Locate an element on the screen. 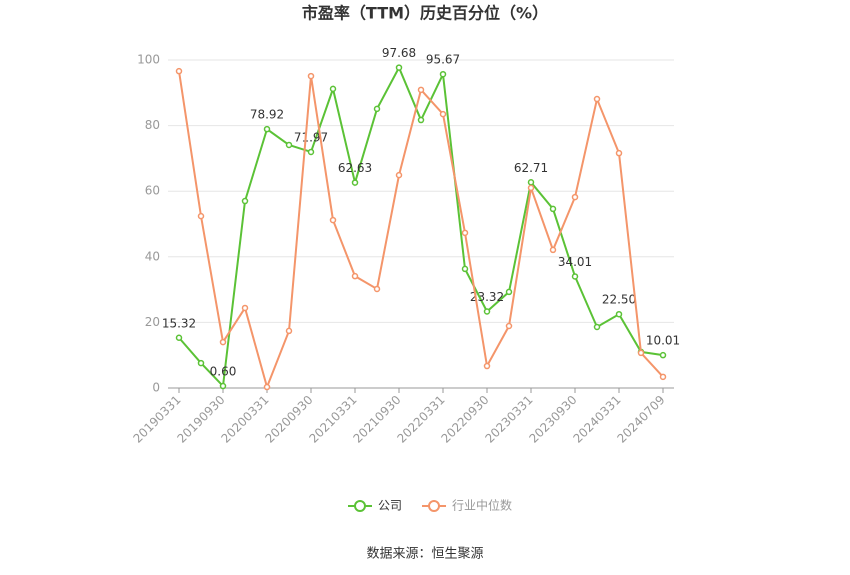 Image resolution: width=850 pixels, height=575 pixels. data-label: 34.01 is located at coordinates (575, 262).